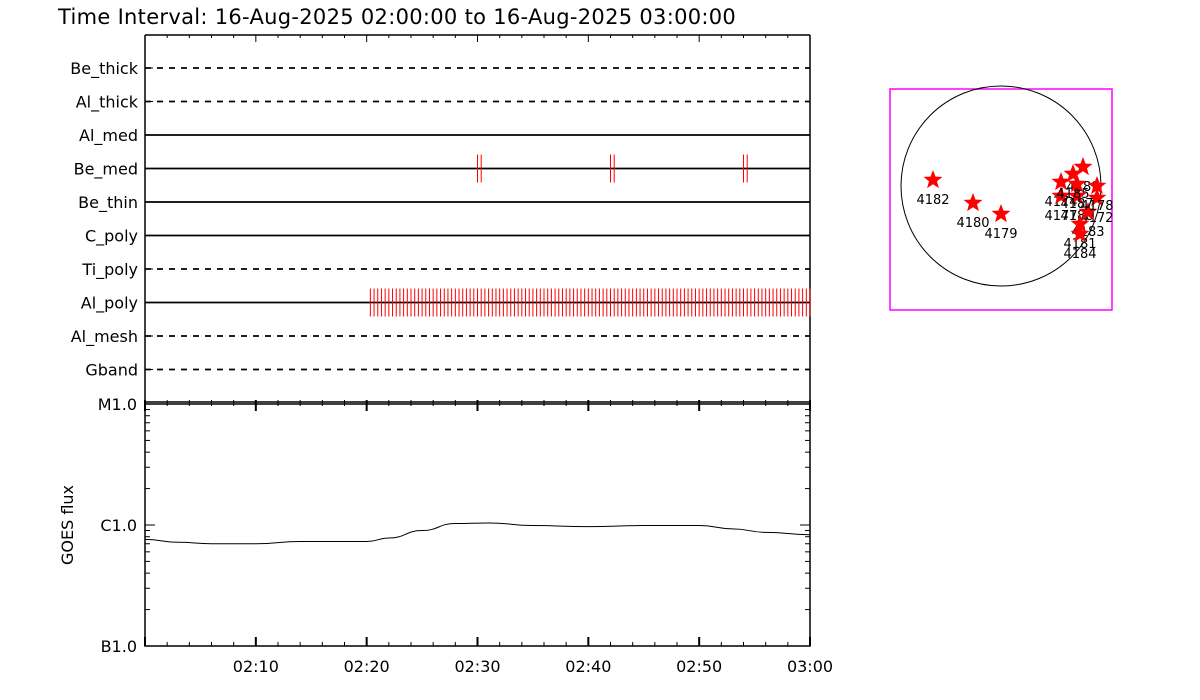  I want to click on timeline-row-label: Be_med, so click(106, 170).